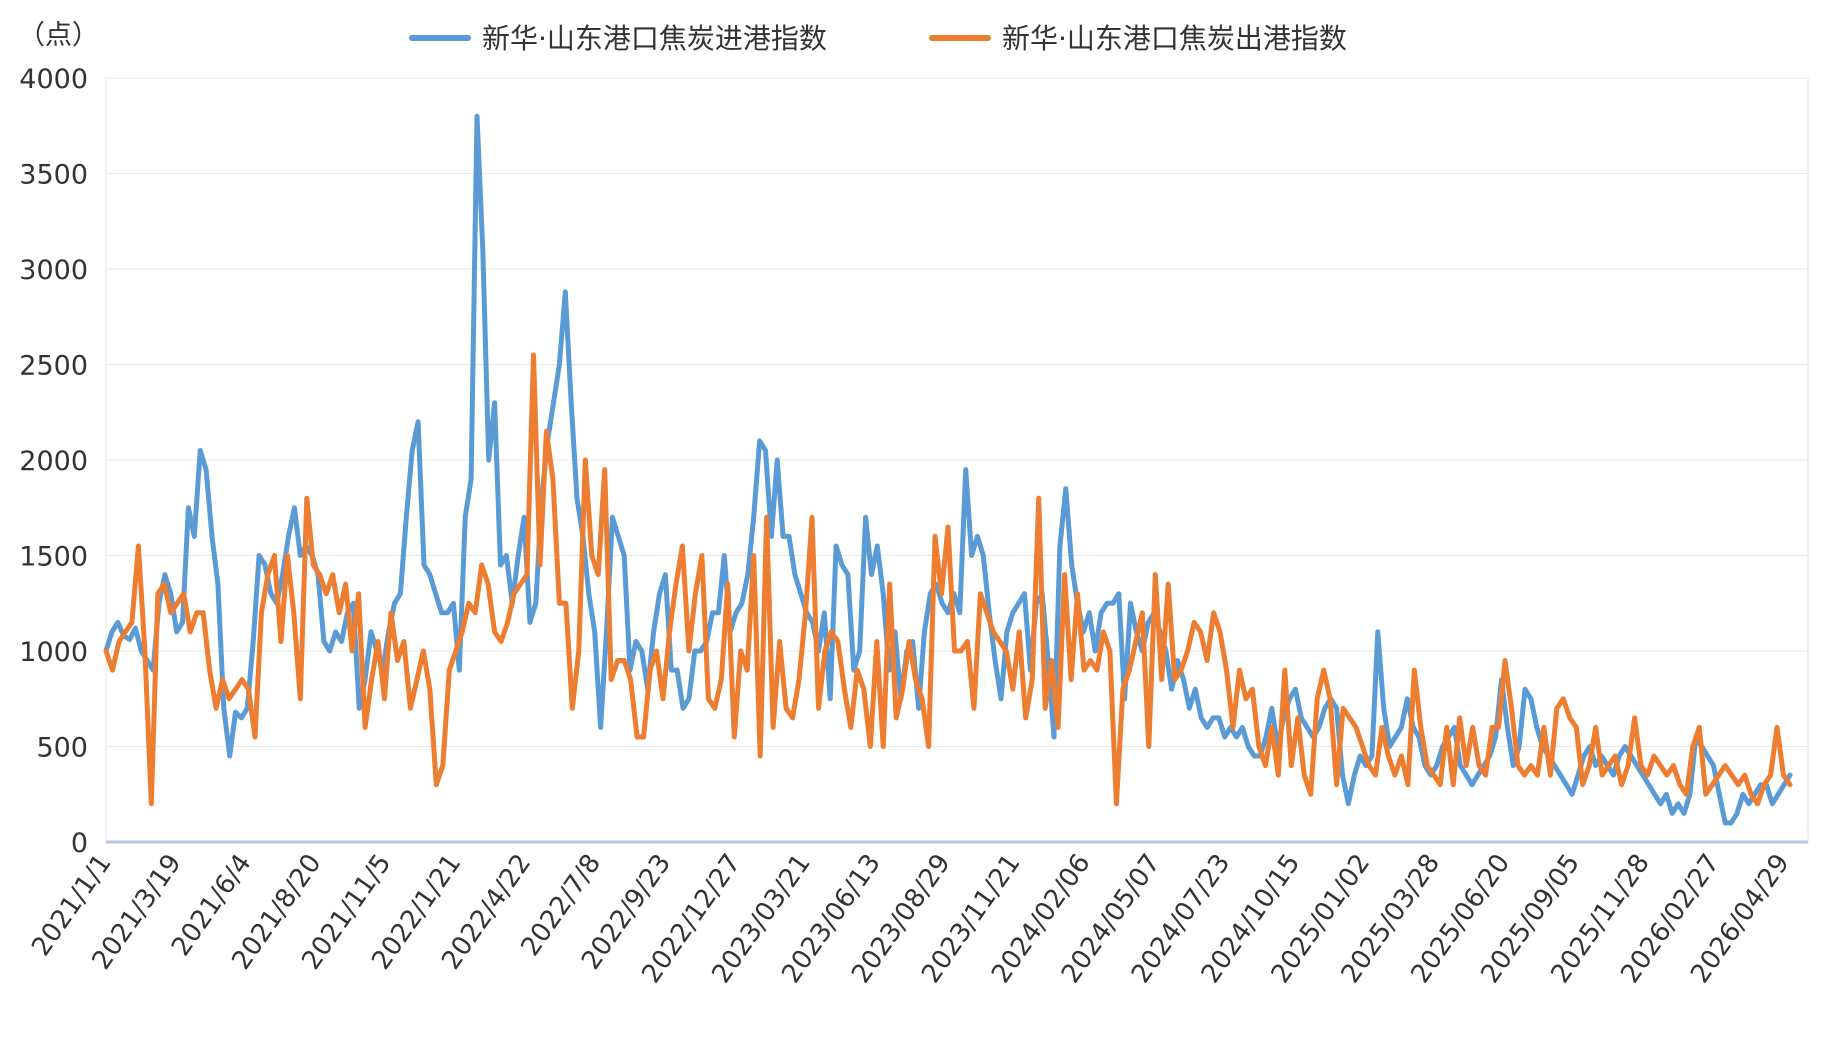 Image resolution: width=1829 pixels, height=1038 pixels. What do you see at coordinates (53, 652) in the screenshot?
I see `y-tick-label: 1000` at bounding box center [53, 652].